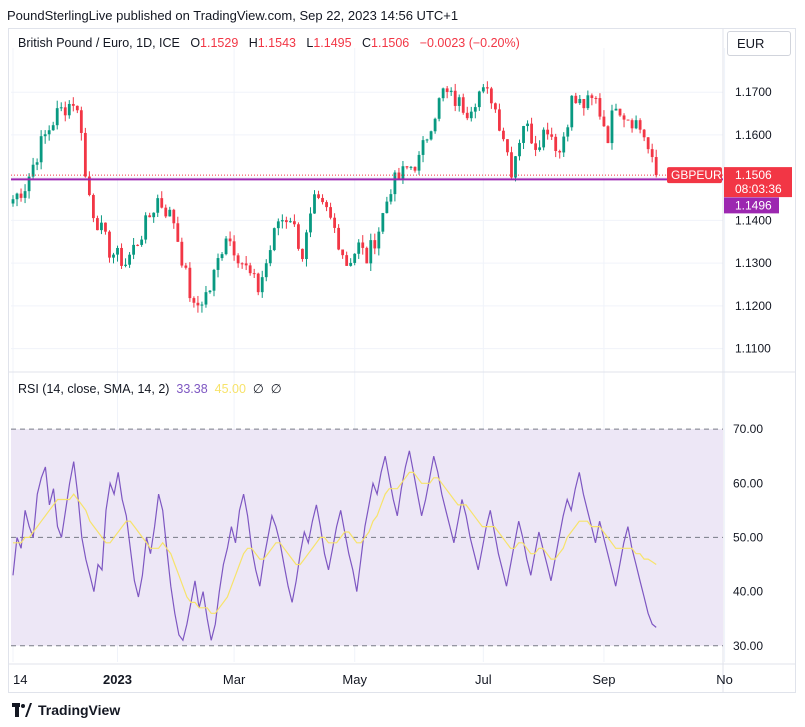 The height and width of the screenshot is (727, 805). I want to click on price-tick-label: 1.1300, so click(753, 263).